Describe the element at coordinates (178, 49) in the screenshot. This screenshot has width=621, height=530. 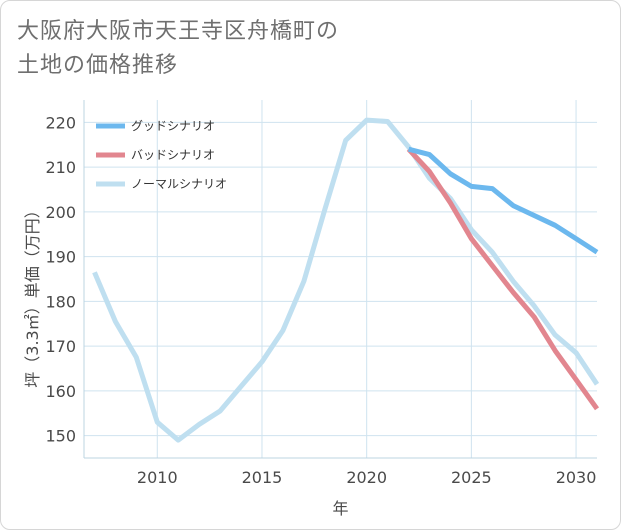
I see `chart-title: 大阪府大阪市天王寺区舟橋町の 土地の価格推移` at that location.